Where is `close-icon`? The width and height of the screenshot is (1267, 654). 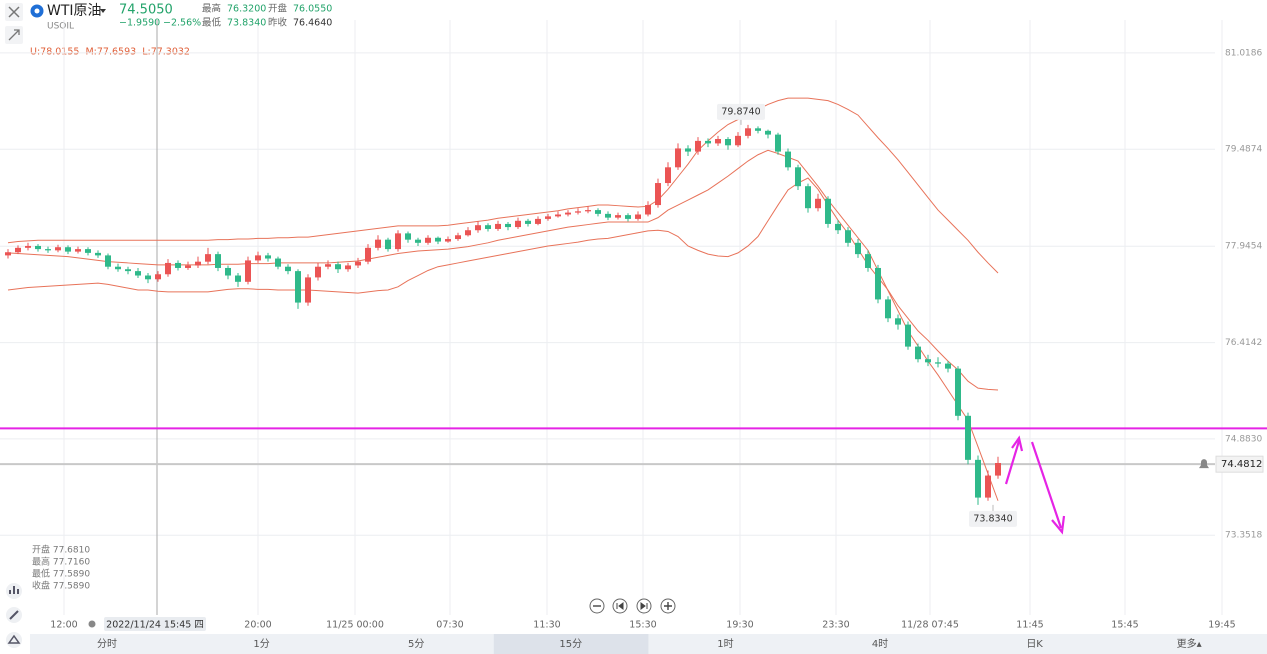
close-icon is located at coordinates (14, 12).